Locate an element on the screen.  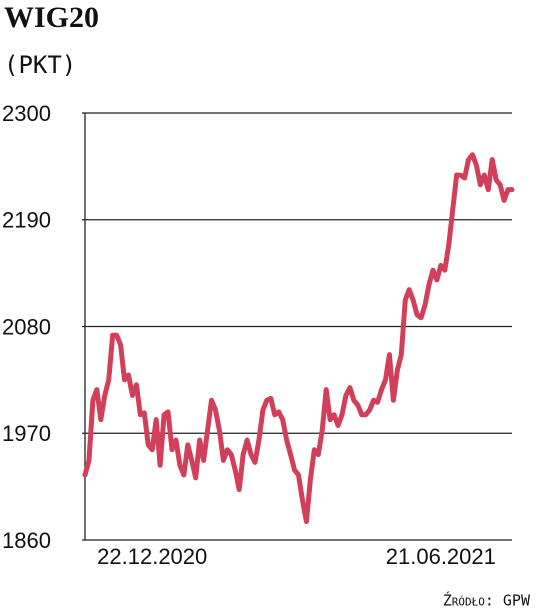
y-tick-label: 1970 is located at coordinates (26, 433).